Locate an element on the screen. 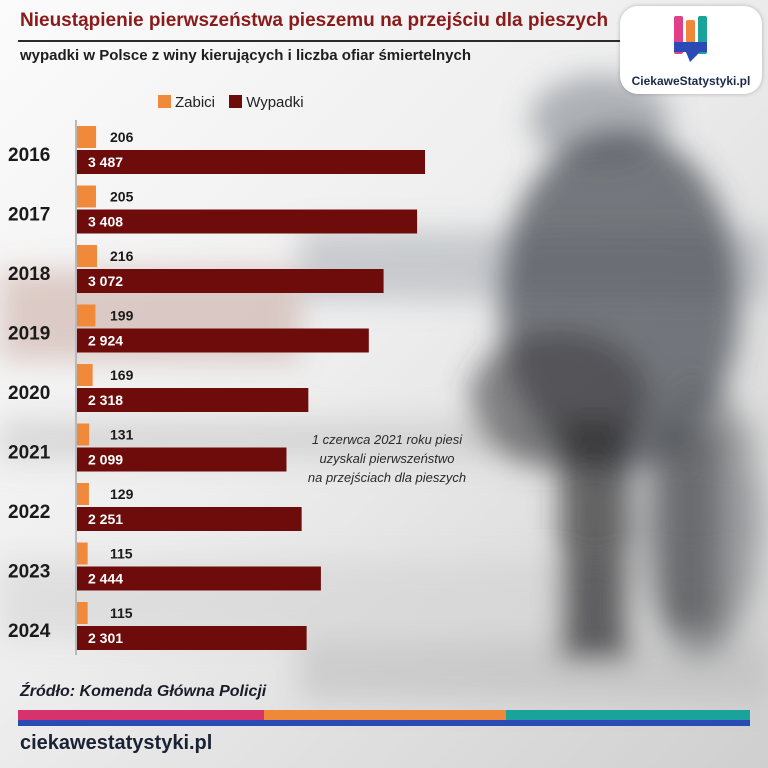  data-label-accidents-2019: 2 924 is located at coordinates (105, 341).